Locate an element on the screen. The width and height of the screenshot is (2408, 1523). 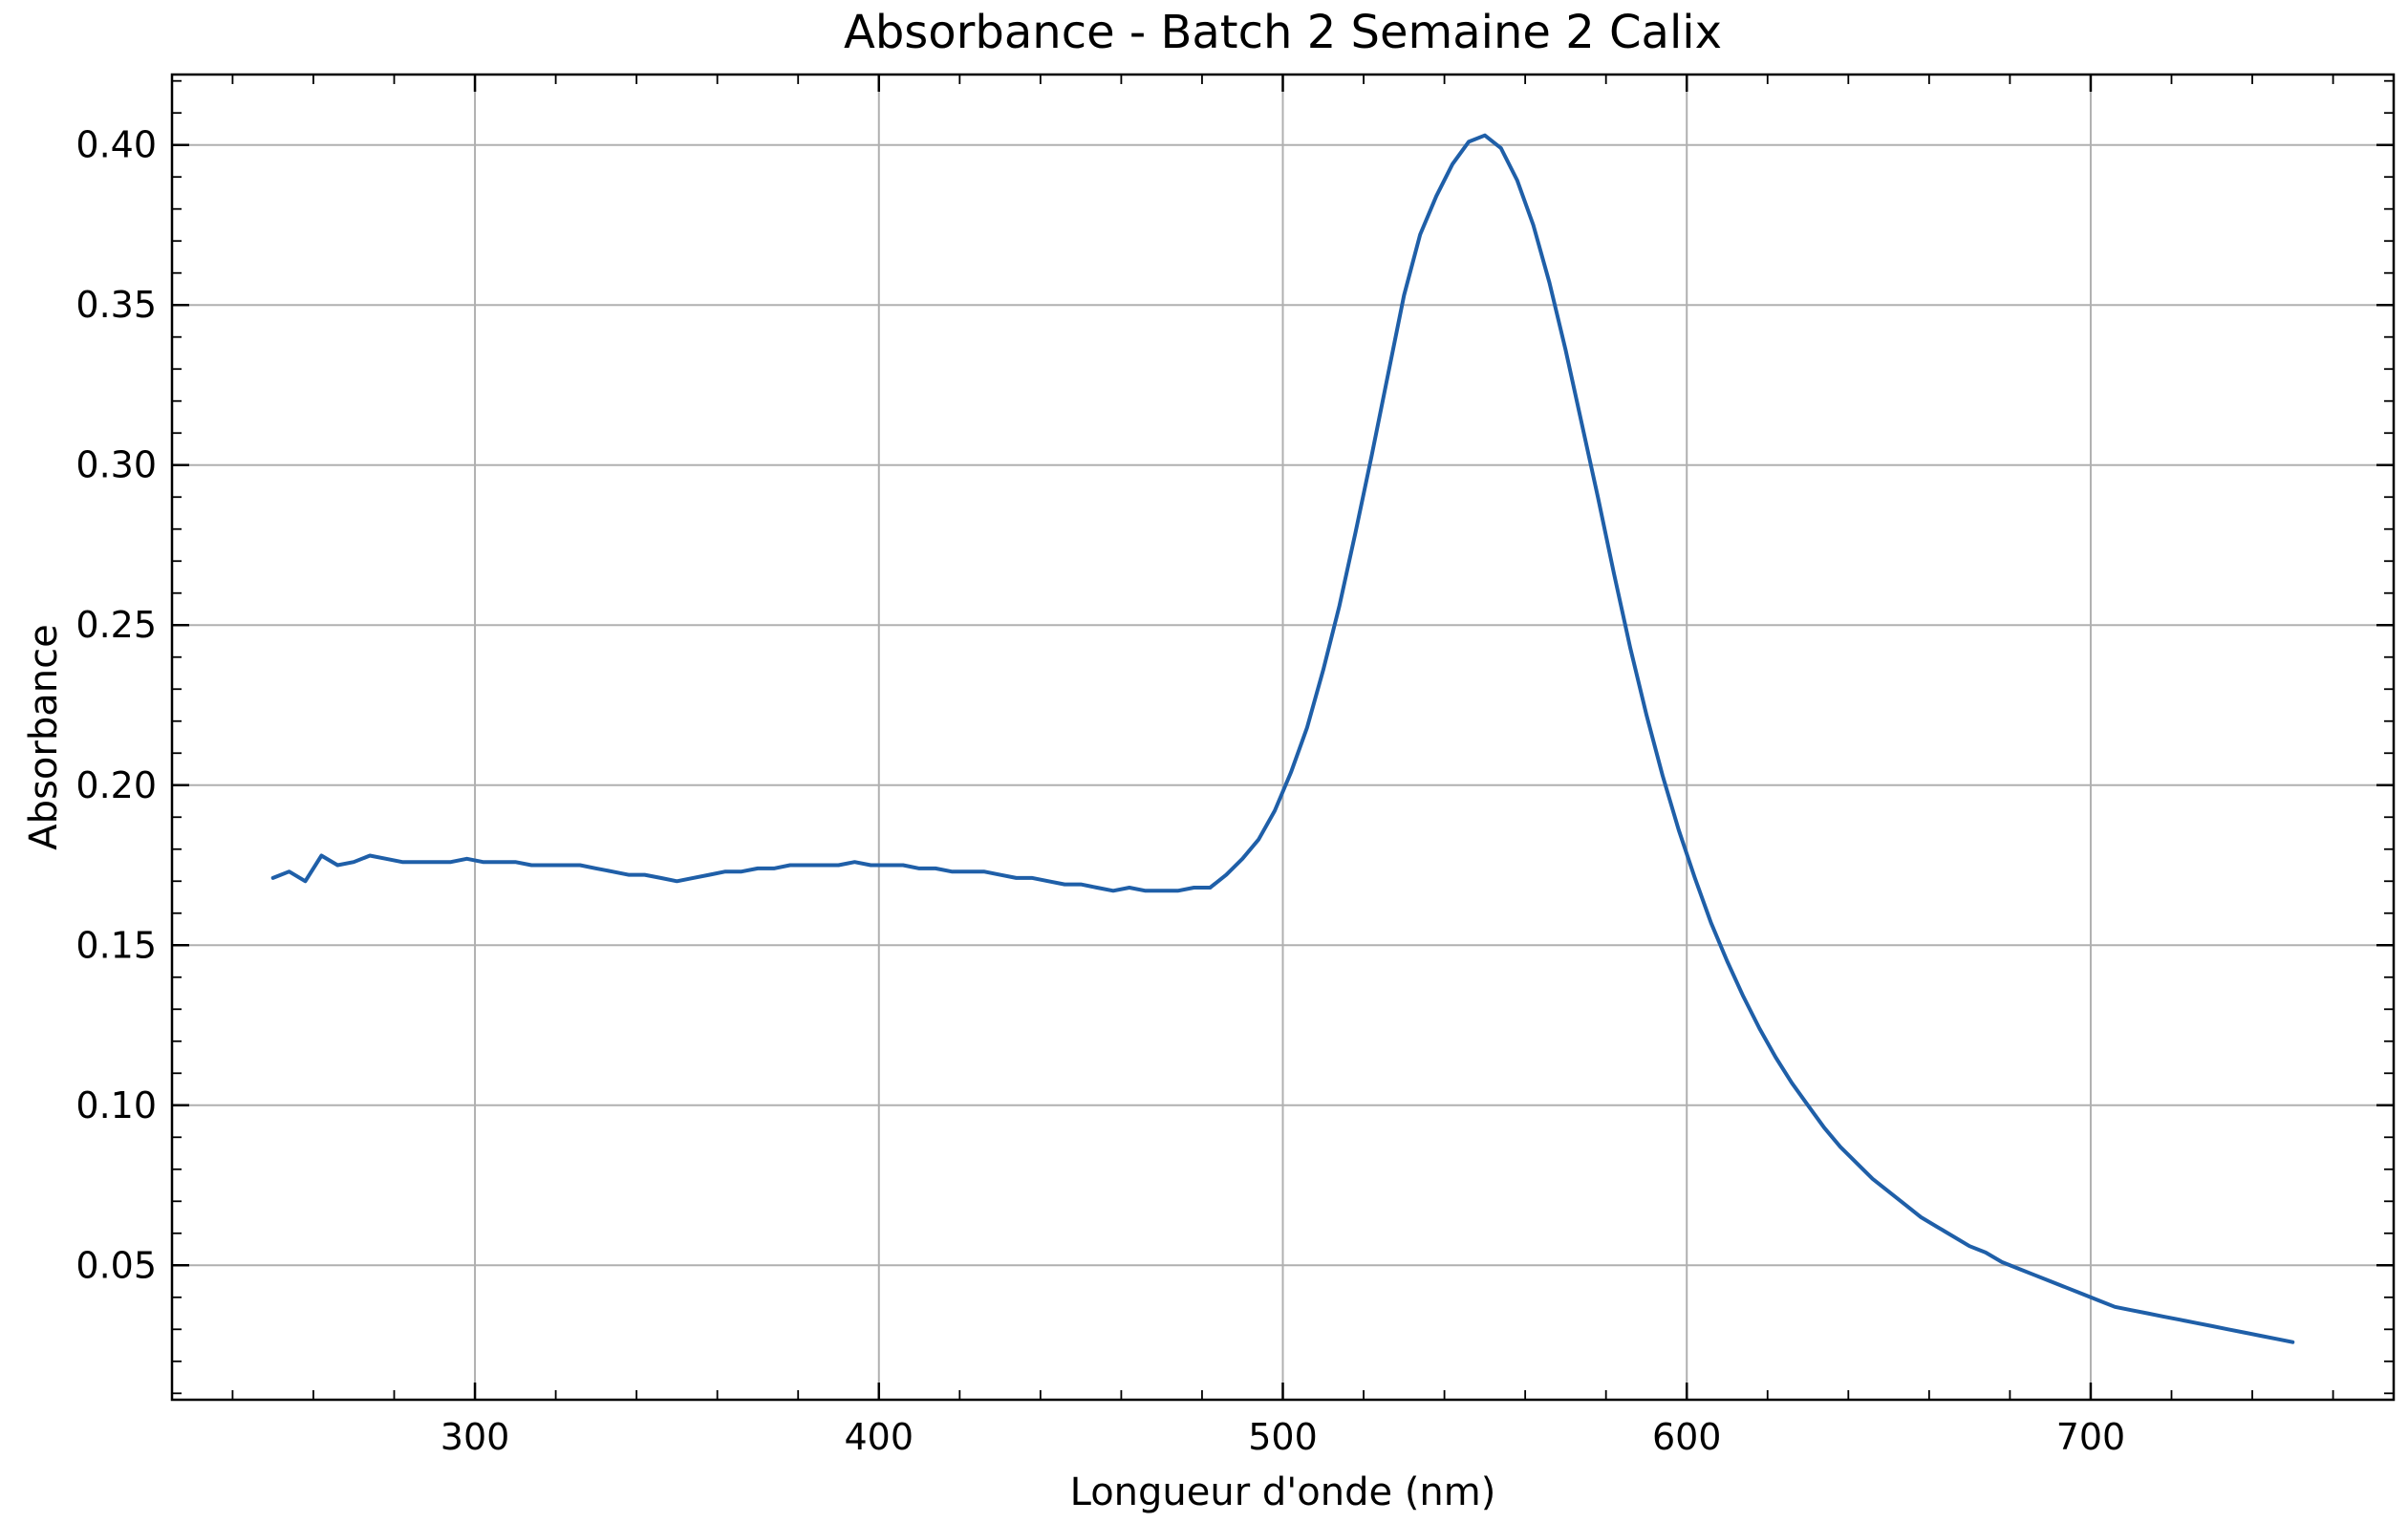
x-tick-label: 400 is located at coordinates (880, 1437).